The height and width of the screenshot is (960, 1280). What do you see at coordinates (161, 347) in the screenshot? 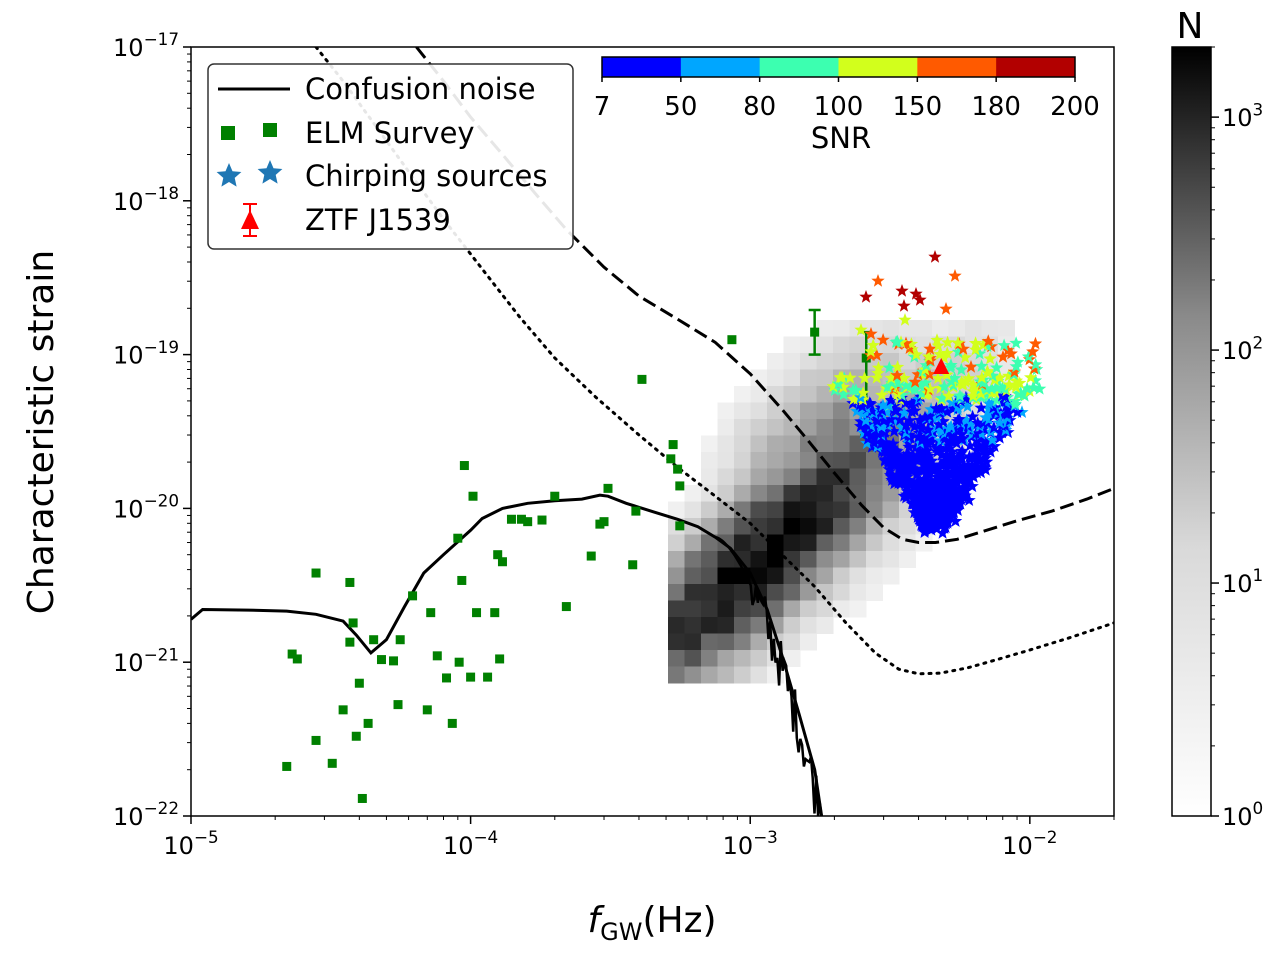
I see `y-tick-label-exp: −19` at bounding box center [161, 347].